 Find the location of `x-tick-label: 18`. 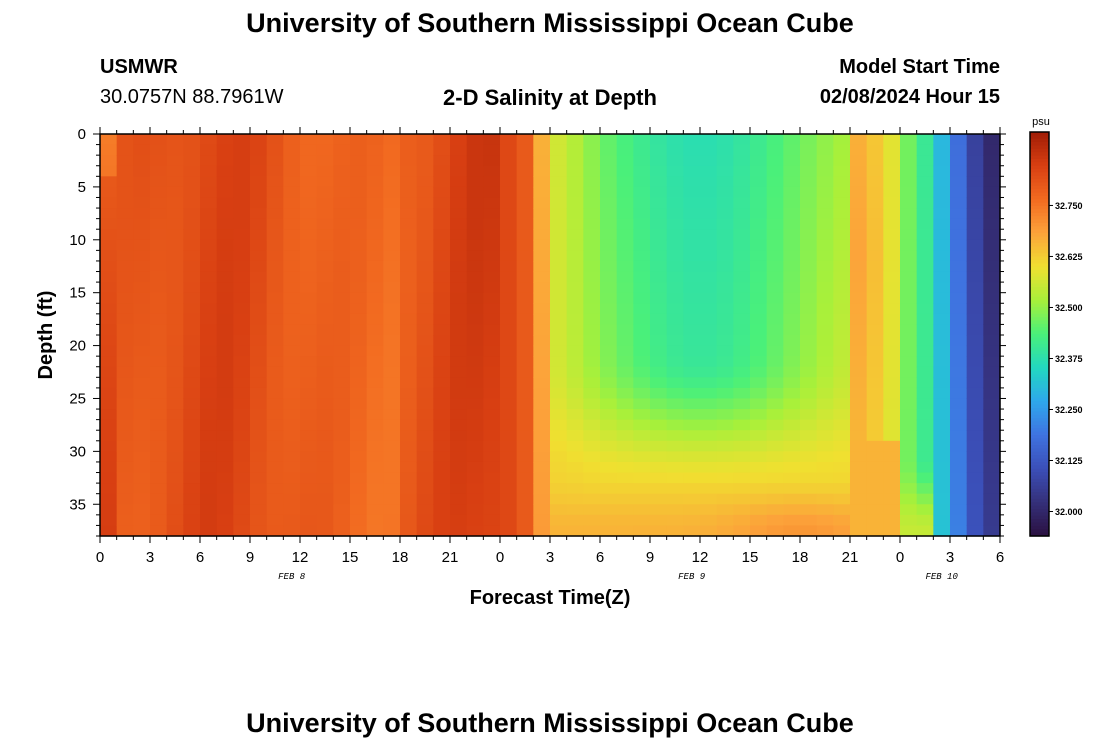

x-tick-label: 18 is located at coordinates (800, 557).